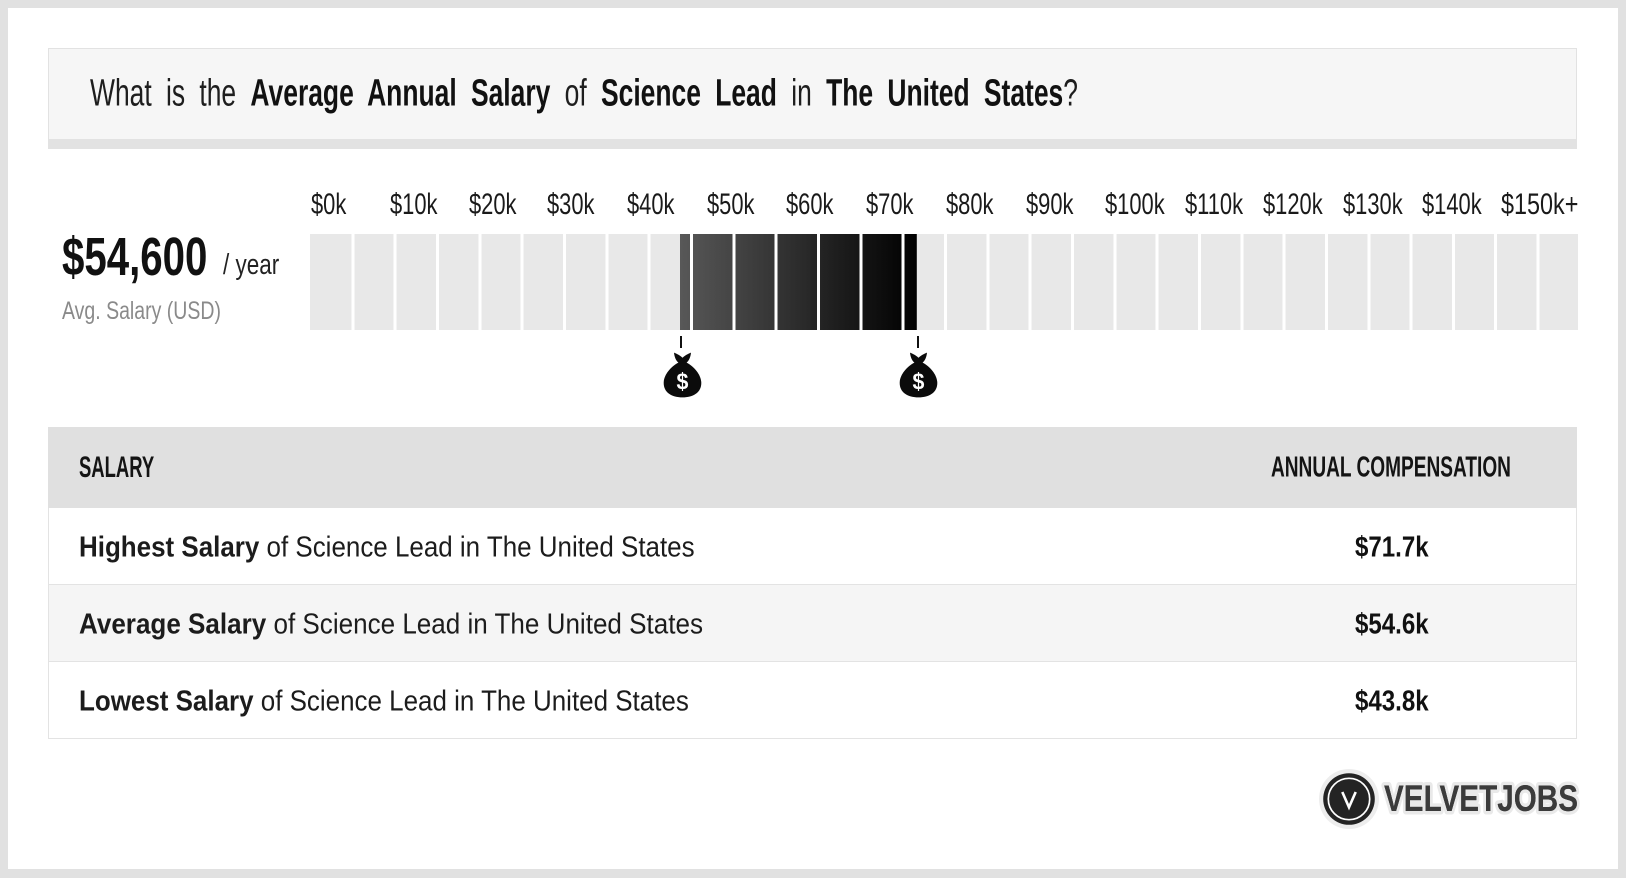 This screenshot has height=878, width=1626. Describe the element at coordinates (1481, 798) in the screenshot. I see `svg-text: VELVETJOBS` at that location.